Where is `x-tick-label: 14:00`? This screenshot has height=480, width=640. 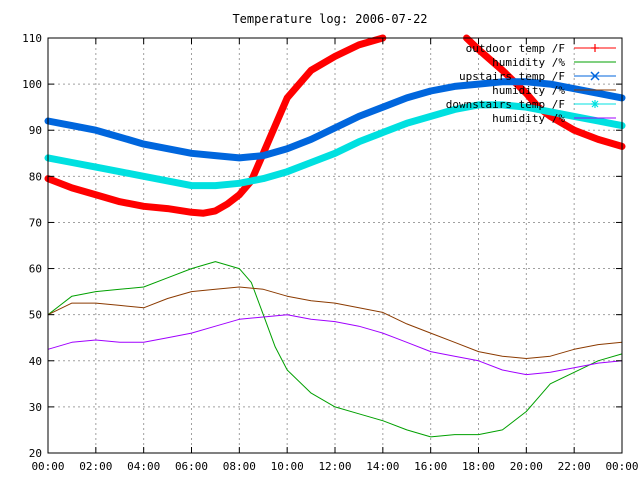
x-tick-label: 14:00 is located at coordinates (382, 466).